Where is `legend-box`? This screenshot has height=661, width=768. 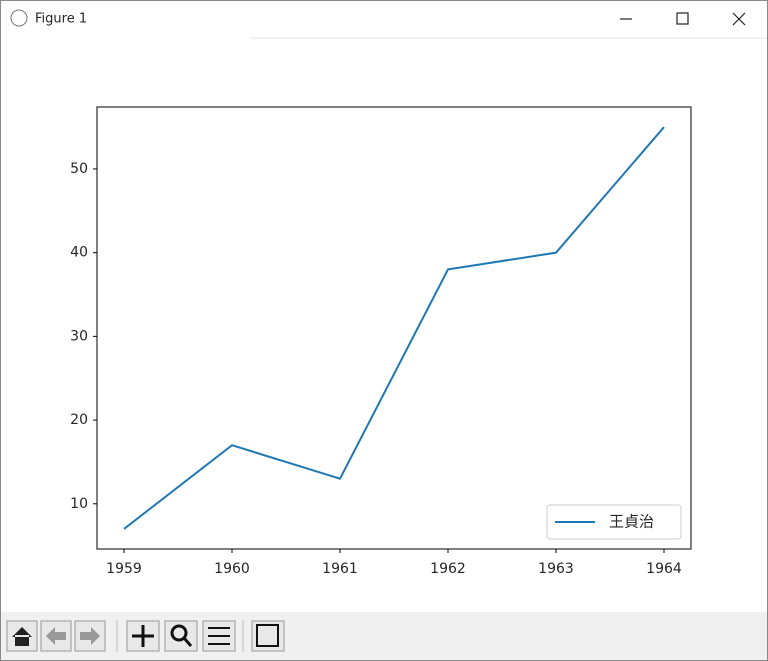
legend-box is located at coordinates (614, 522).